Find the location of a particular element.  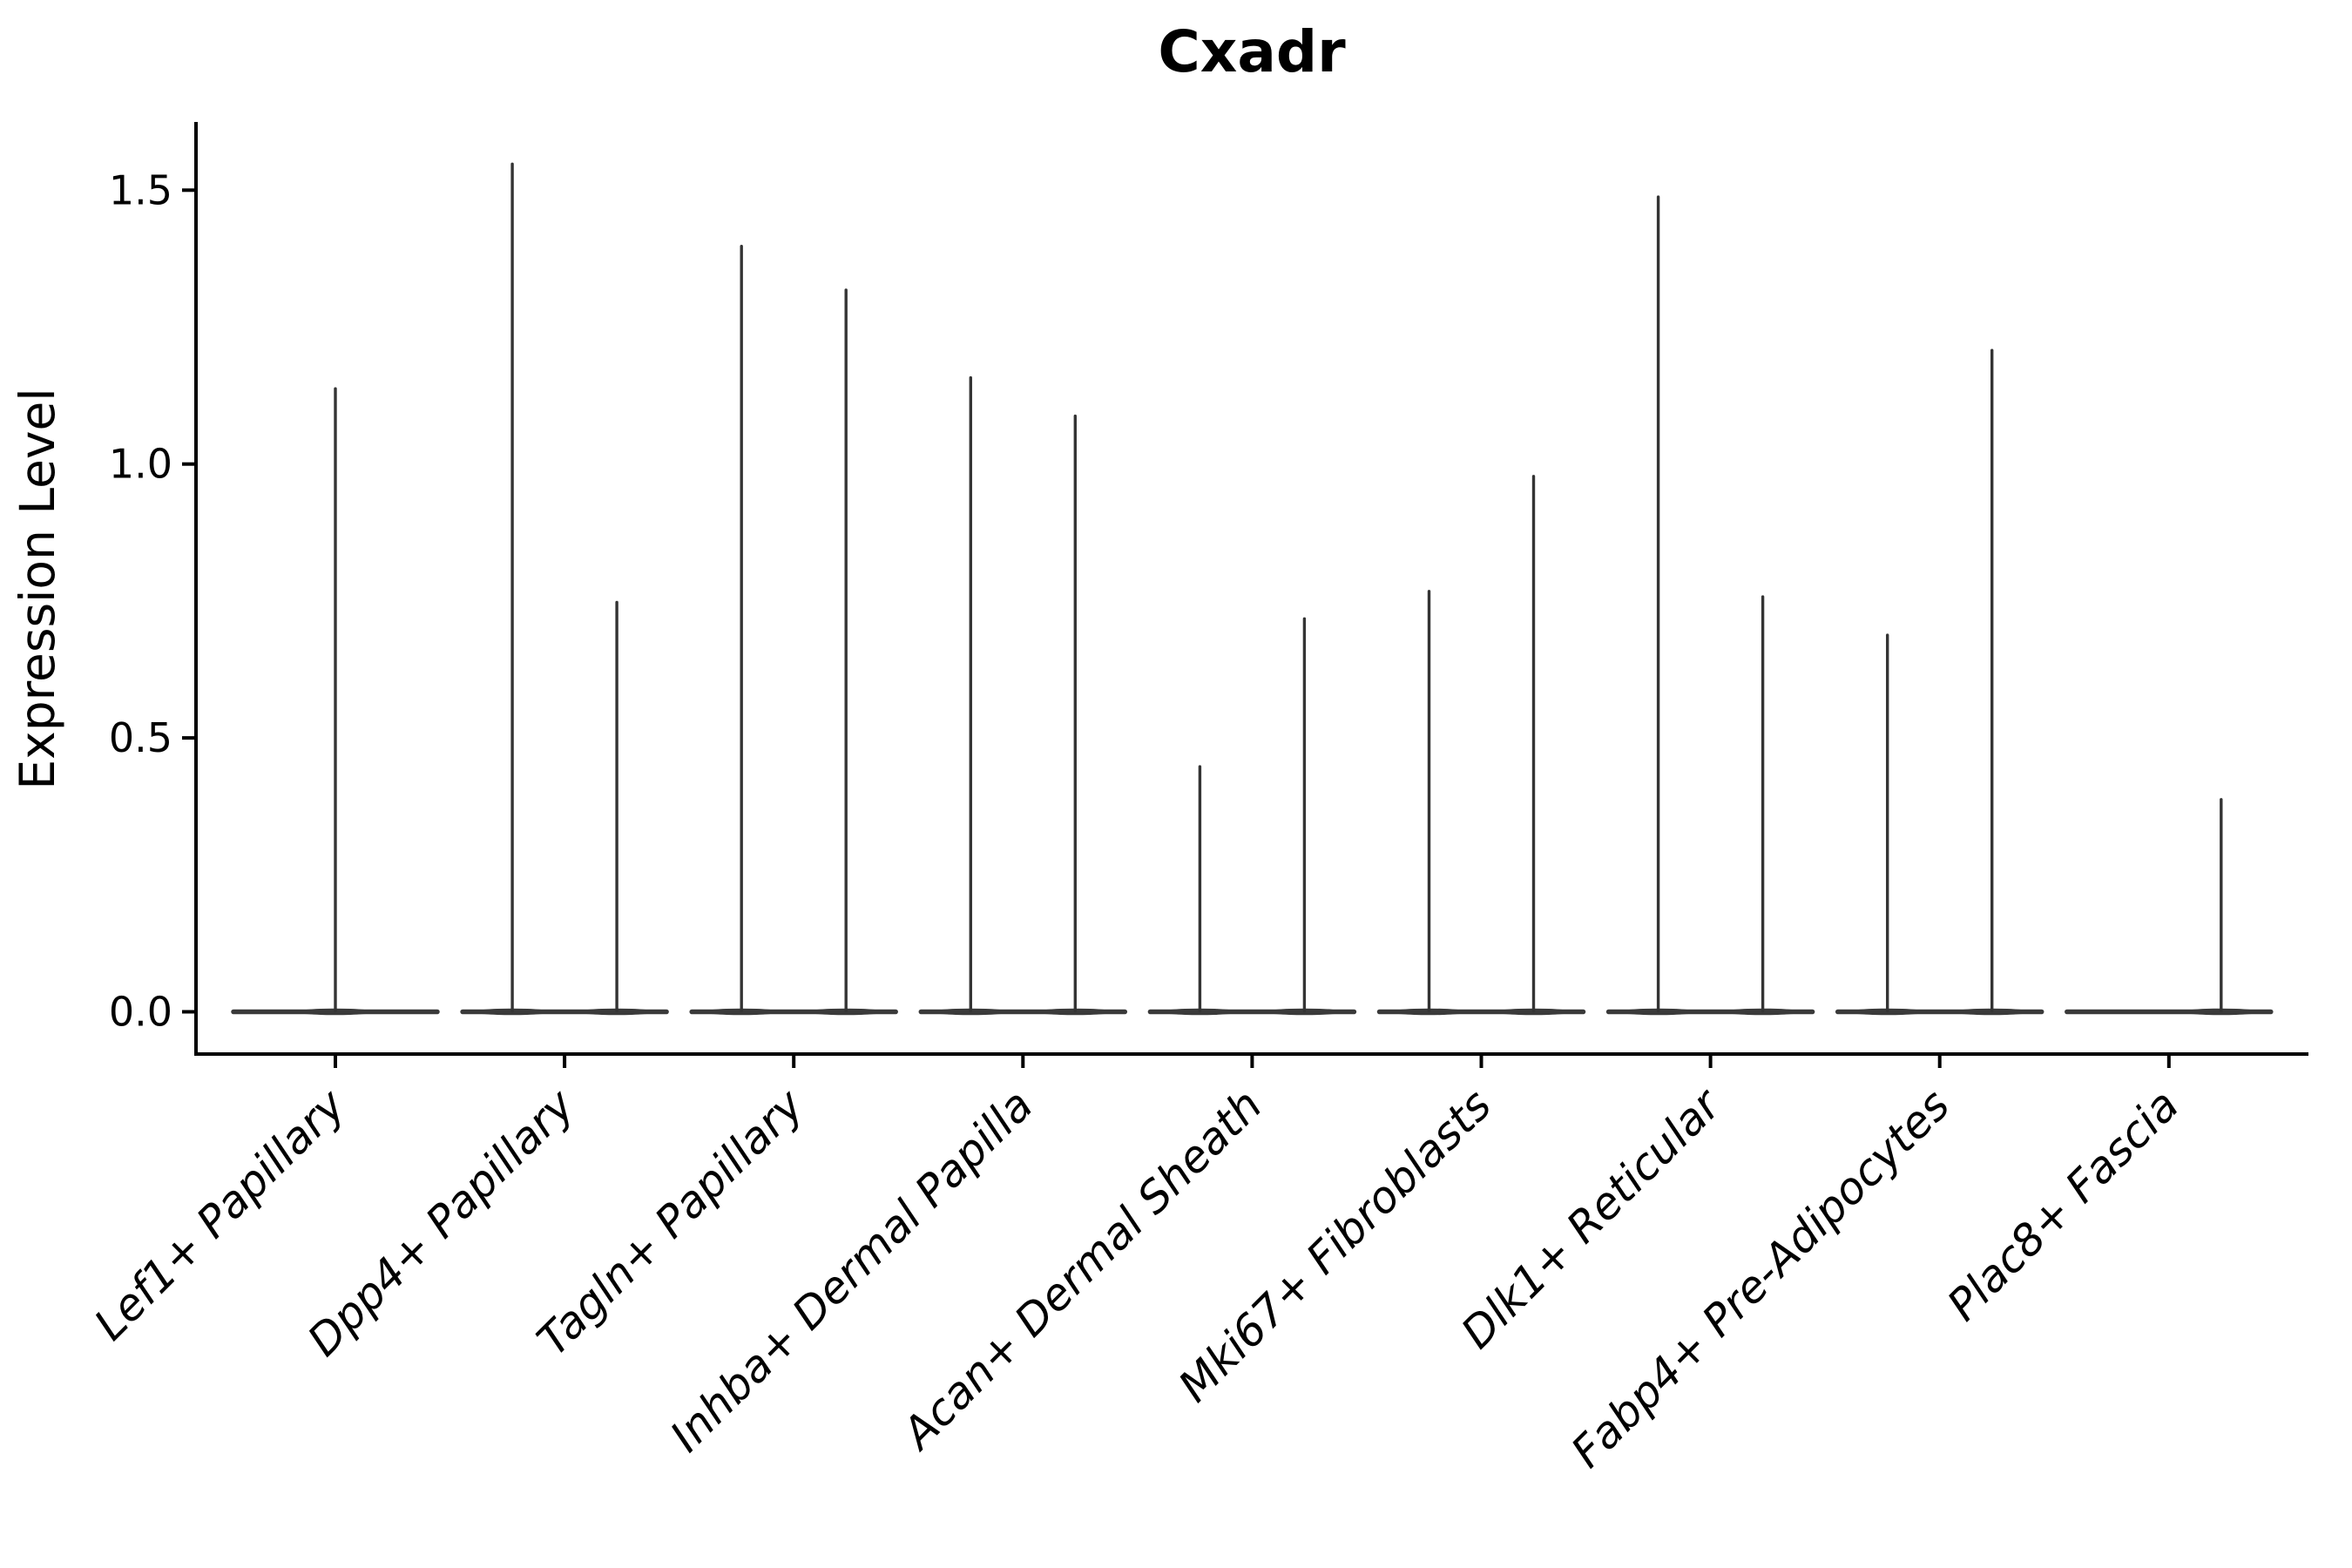

x-tick-label: Plac8+ Fascia is located at coordinates (2063, 1204).